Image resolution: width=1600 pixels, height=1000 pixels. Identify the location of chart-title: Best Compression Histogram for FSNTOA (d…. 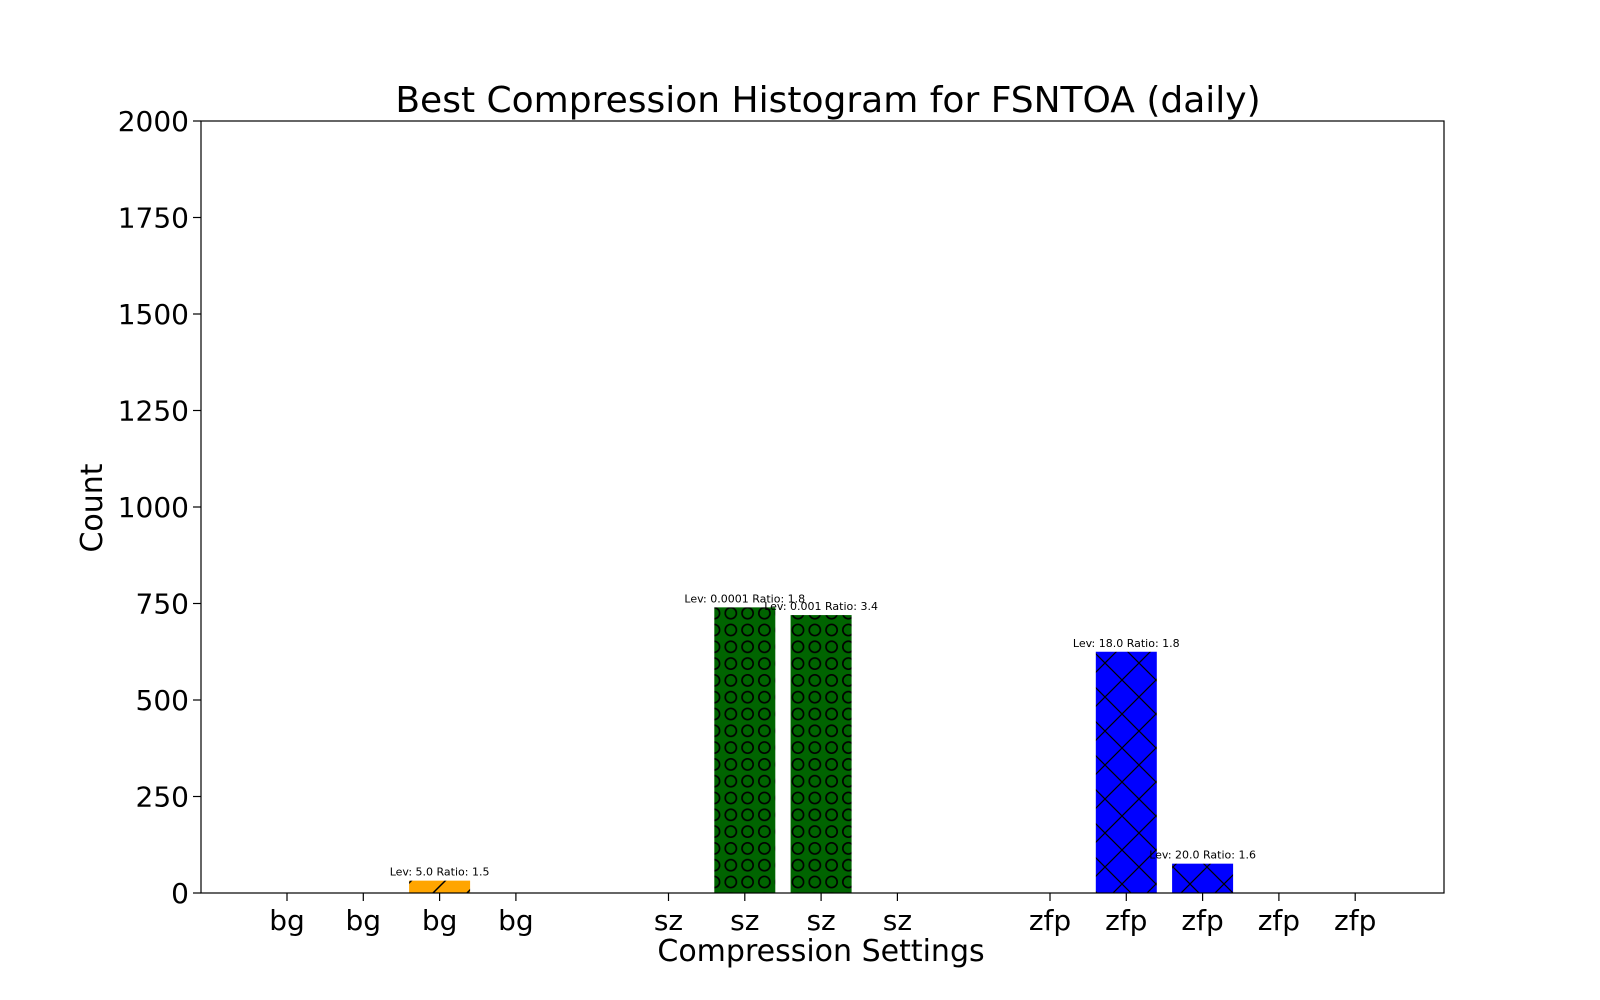
(827, 100).